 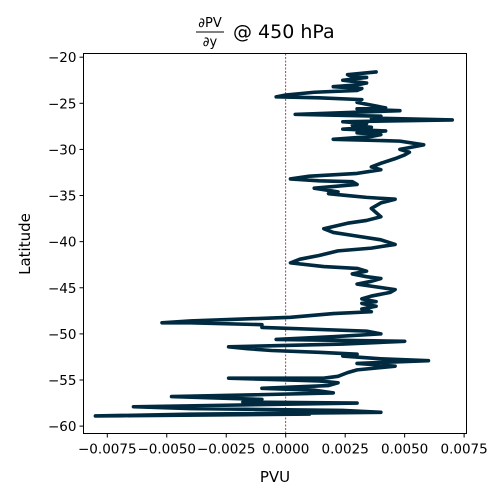 What do you see at coordinates (62, 150) in the screenshot?
I see `y-tick-label: −30` at bounding box center [62, 150].